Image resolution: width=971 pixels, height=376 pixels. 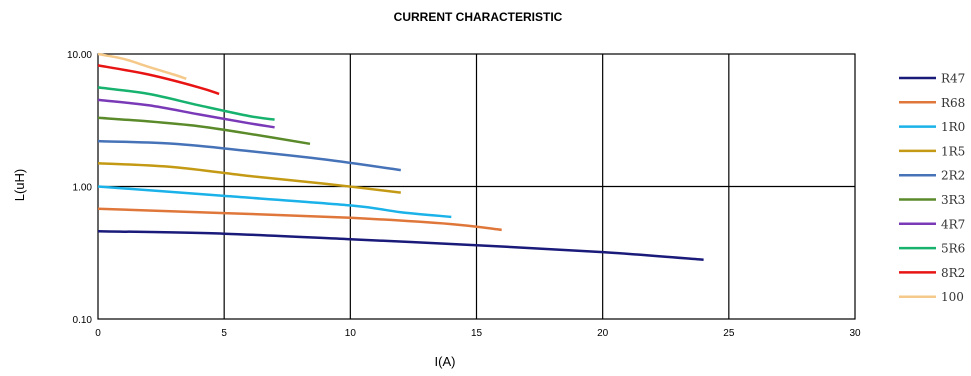 I want to click on legend-label-3r3: 3R3, so click(x=953, y=200).